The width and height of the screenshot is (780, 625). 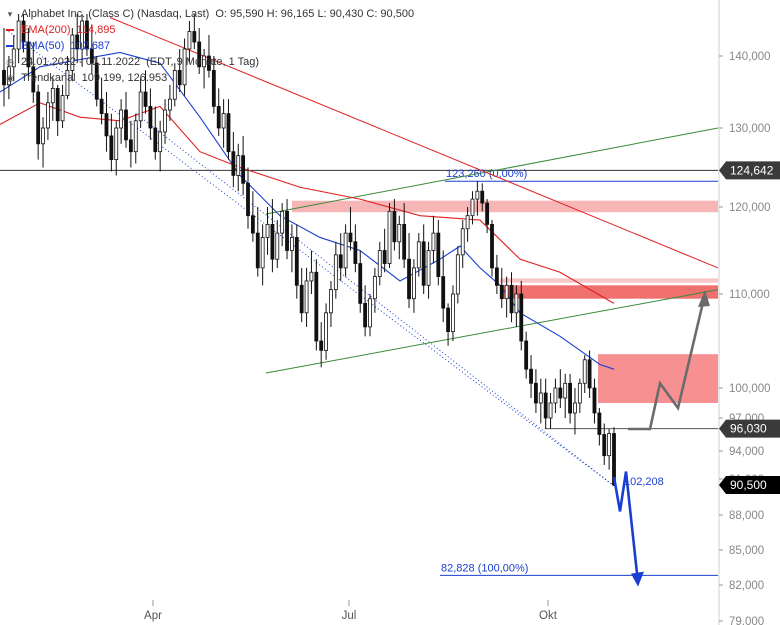 What do you see at coordinates (746, 516) in the screenshot?
I see `y-tick-label: 88,000` at bounding box center [746, 516].